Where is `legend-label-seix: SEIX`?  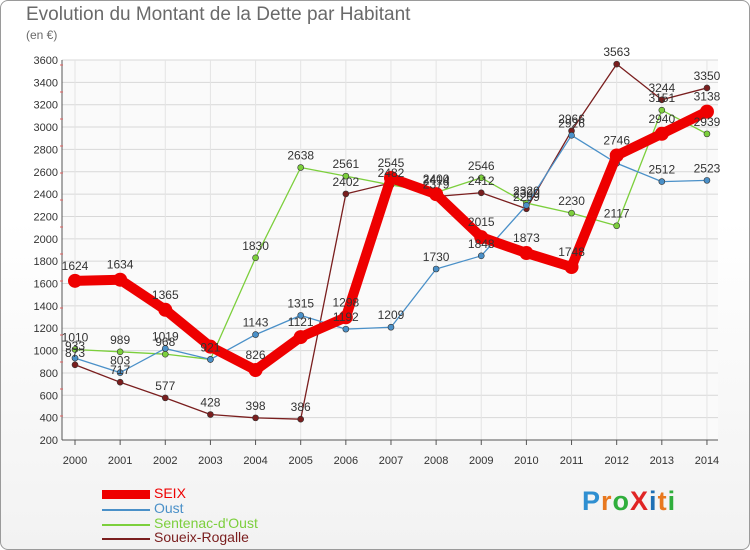
legend-label-seix: SEIX is located at coordinates (170, 493).